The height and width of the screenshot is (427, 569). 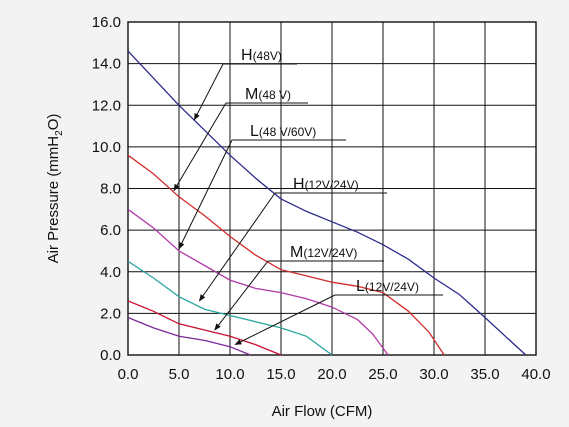 I want to click on annotation-label-sub: (48V), so click(x=267, y=56).